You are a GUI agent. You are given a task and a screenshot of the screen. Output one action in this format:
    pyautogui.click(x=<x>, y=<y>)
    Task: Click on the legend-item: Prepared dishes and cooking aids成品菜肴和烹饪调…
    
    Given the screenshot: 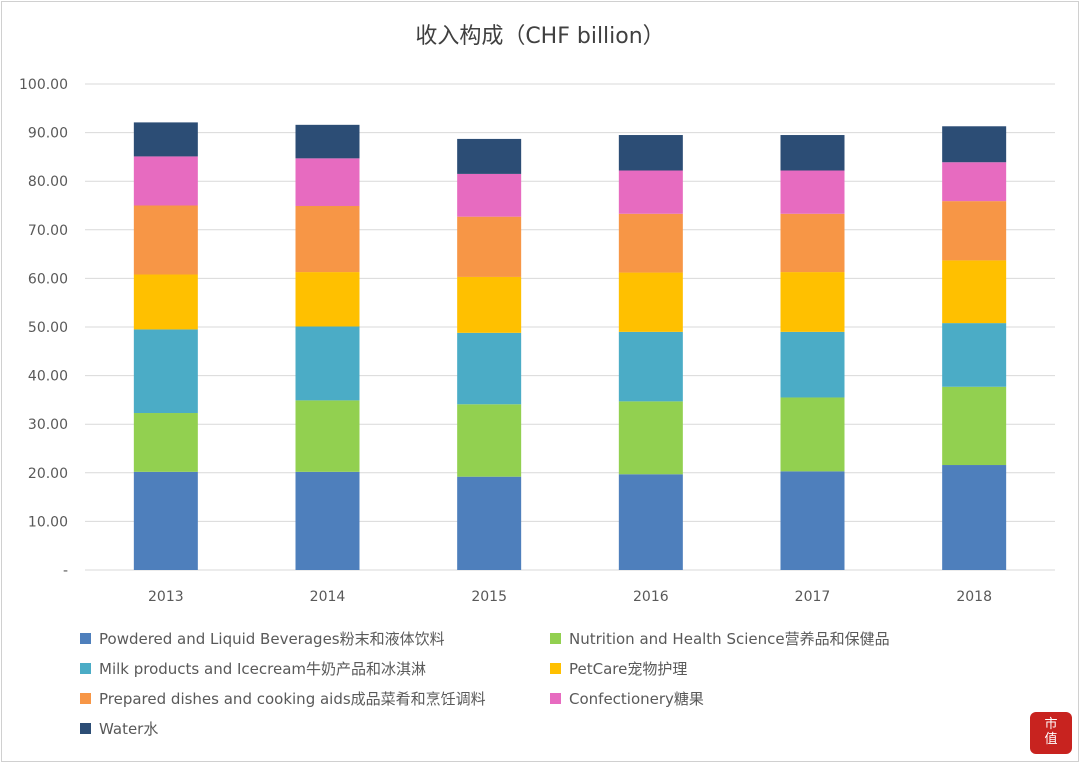 What is the action you would take?
    pyautogui.click(x=283, y=698)
    